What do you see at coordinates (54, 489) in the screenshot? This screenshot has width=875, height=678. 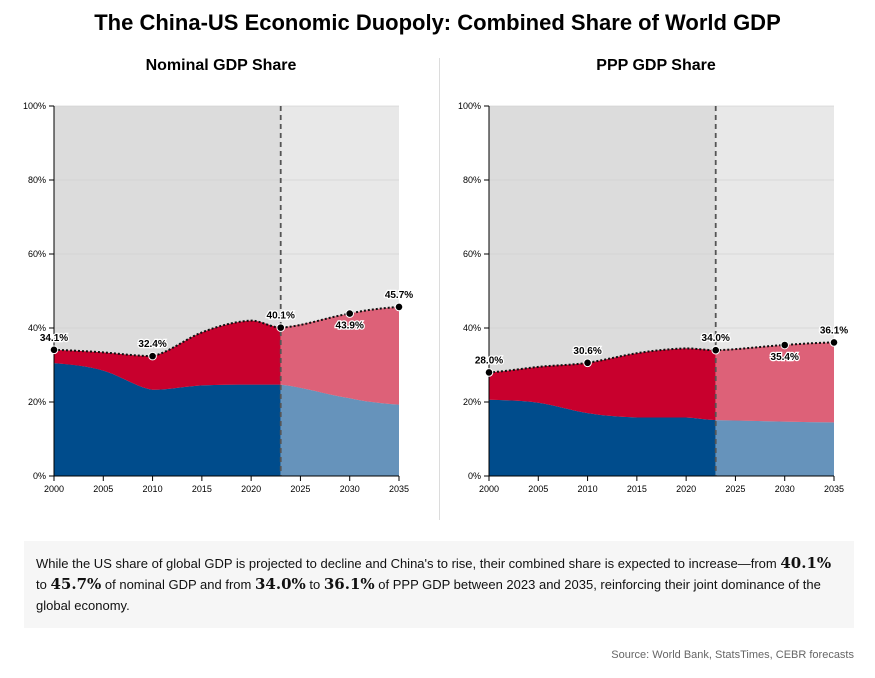 I see `nominal-x-tick-label: 2000` at bounding box center [54, 489].